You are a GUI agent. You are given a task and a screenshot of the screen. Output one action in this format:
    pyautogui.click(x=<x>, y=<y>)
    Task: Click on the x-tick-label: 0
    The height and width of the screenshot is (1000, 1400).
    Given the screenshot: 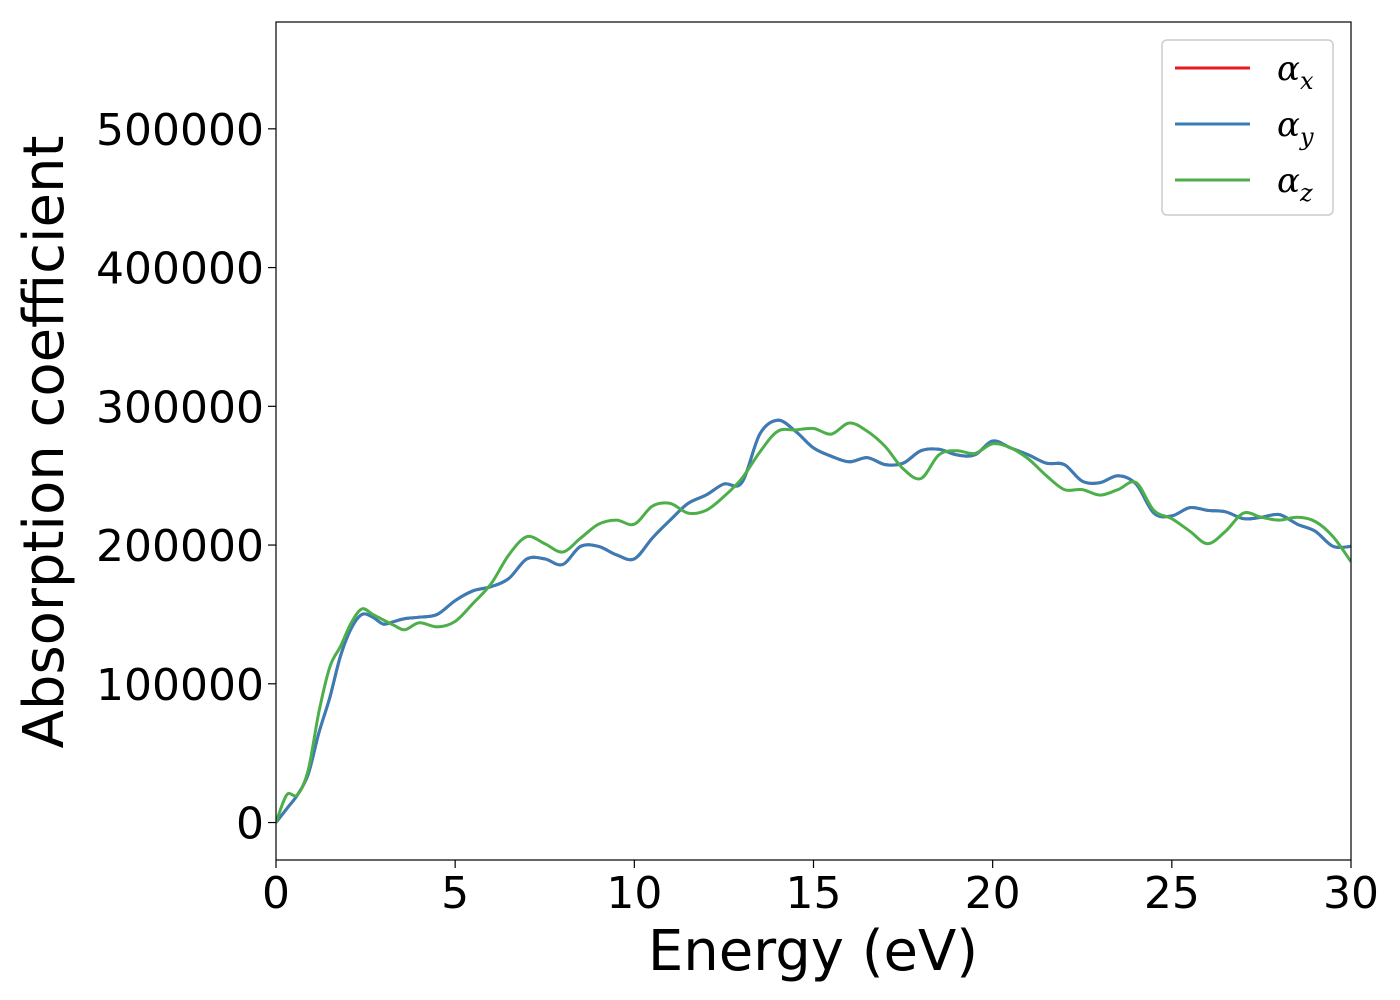 What is the action you would take?
    pyautogui.click(x=276, y=893)
    